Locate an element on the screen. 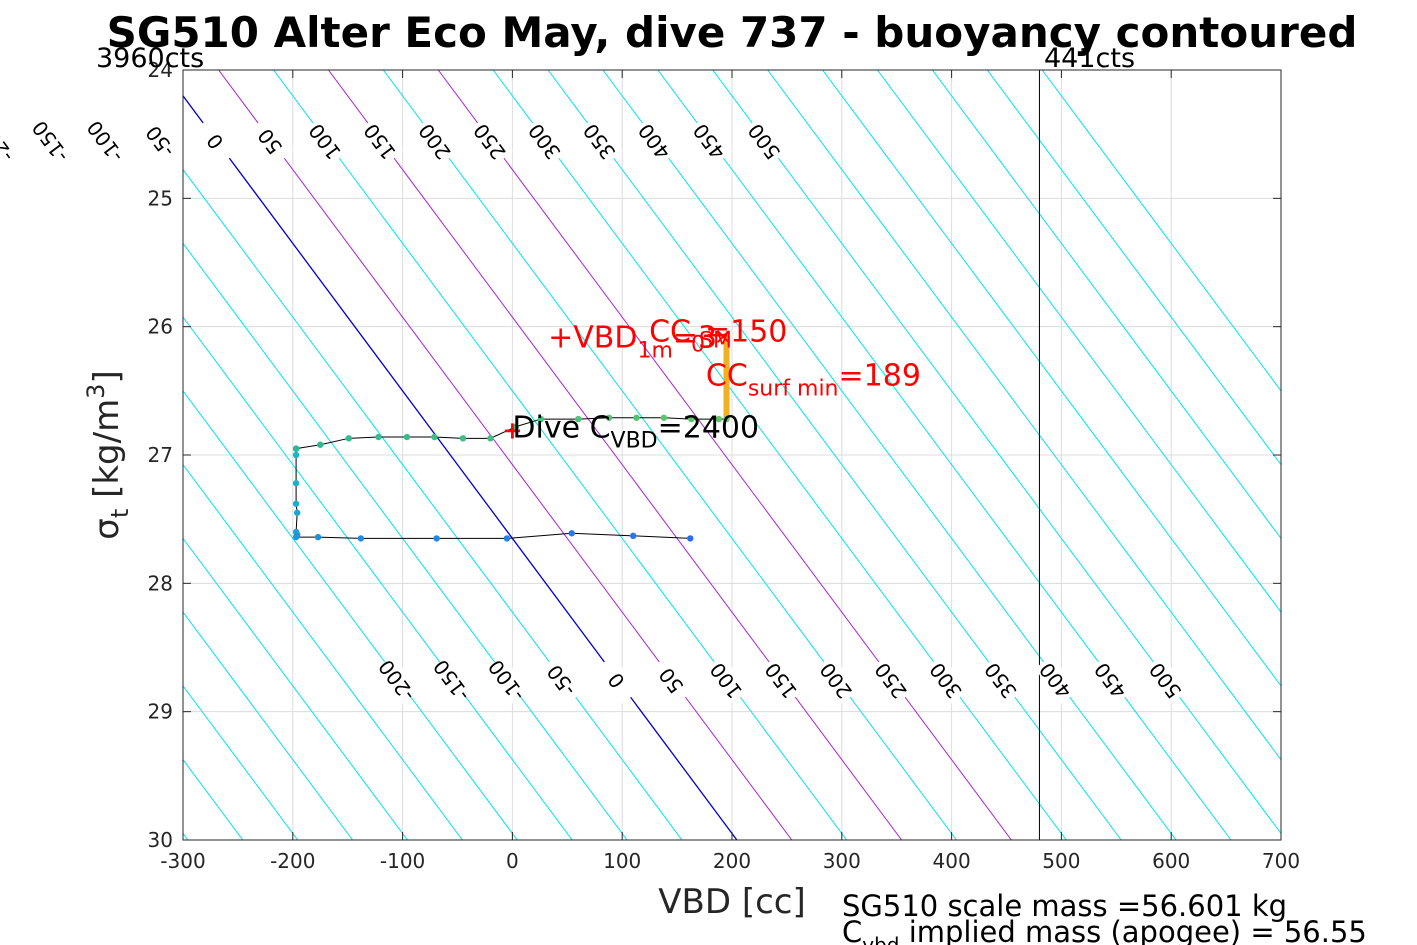  x-tick-label: 200 is located at coordinates (732, 861).